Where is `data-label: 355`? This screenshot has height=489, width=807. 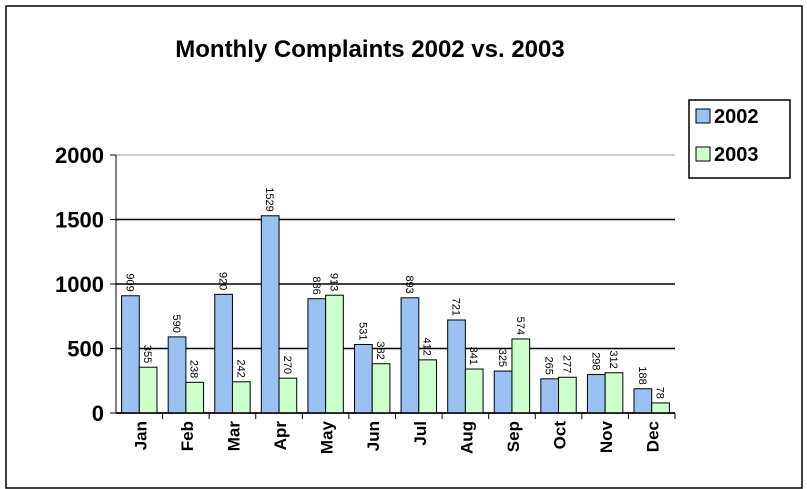 data-label: 355 is located at coordinates (147, 354).